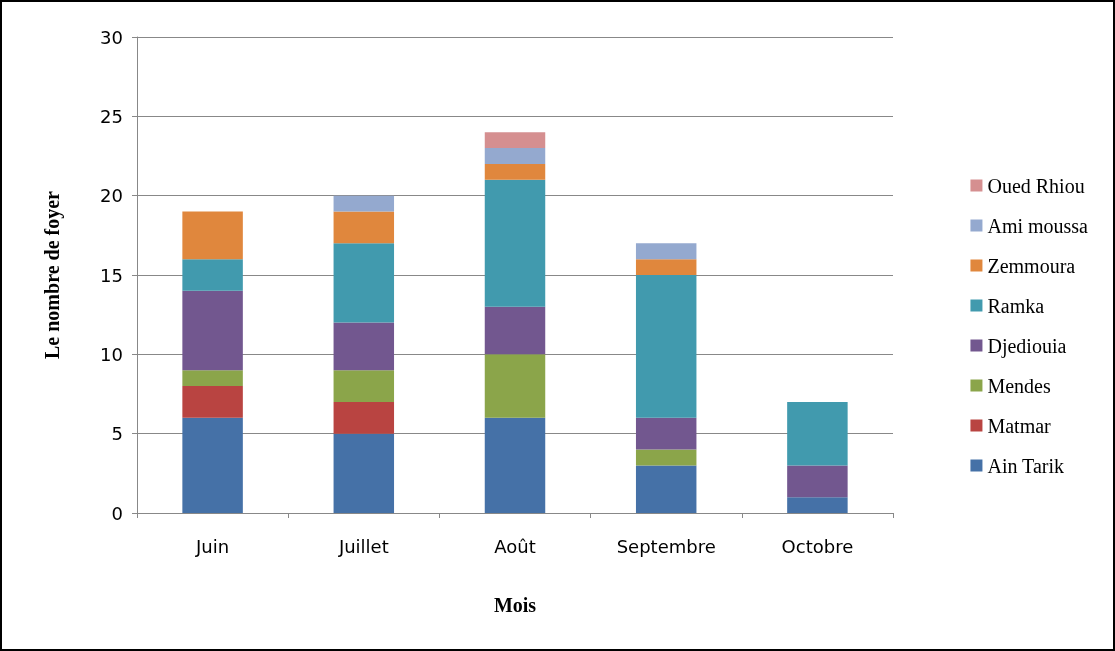 The width and height of the screenshot is (1115, 651). I want to click on y-tick-label: 20, so click(111, 196).